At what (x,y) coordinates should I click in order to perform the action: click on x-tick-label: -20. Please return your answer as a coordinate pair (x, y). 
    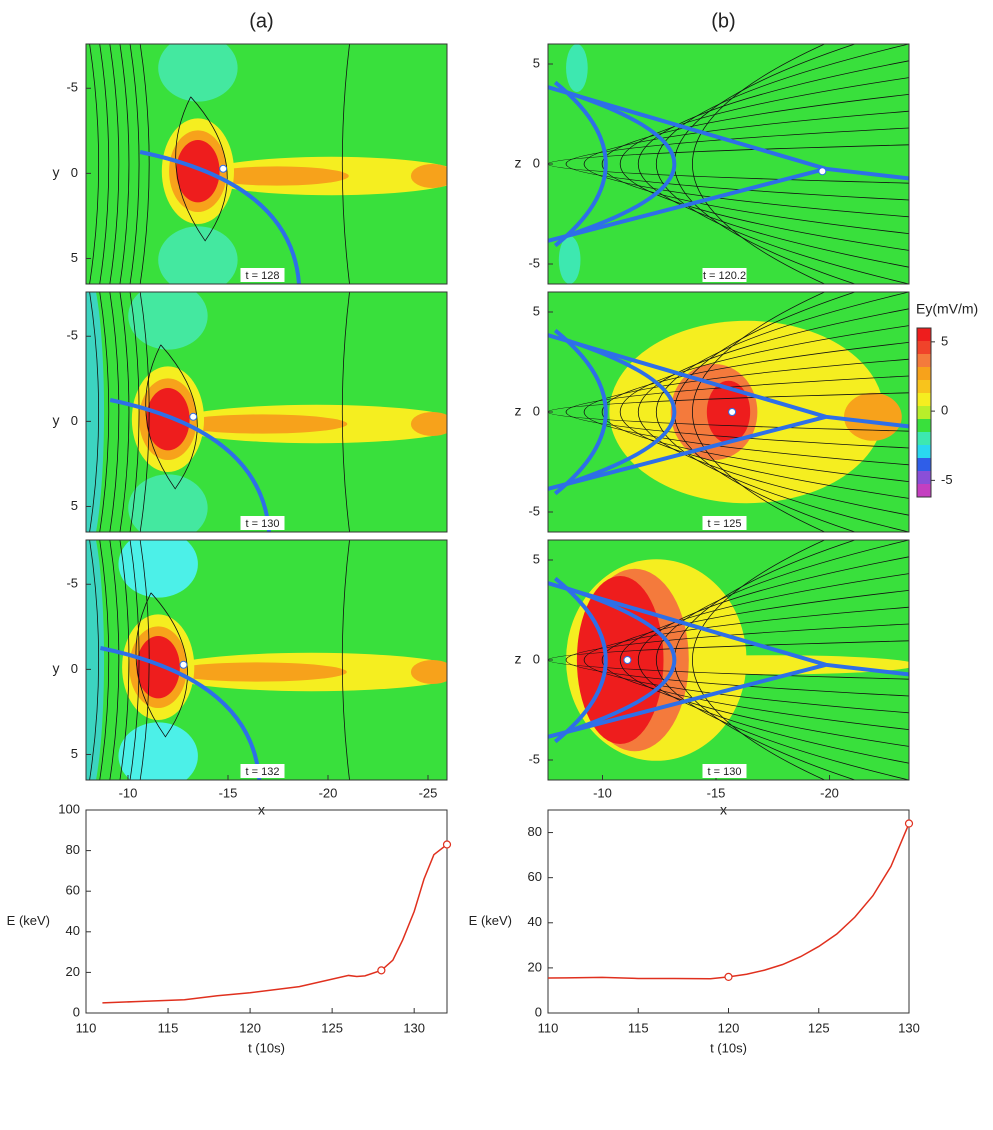
    Looking at the image, I should click on (328, 792).